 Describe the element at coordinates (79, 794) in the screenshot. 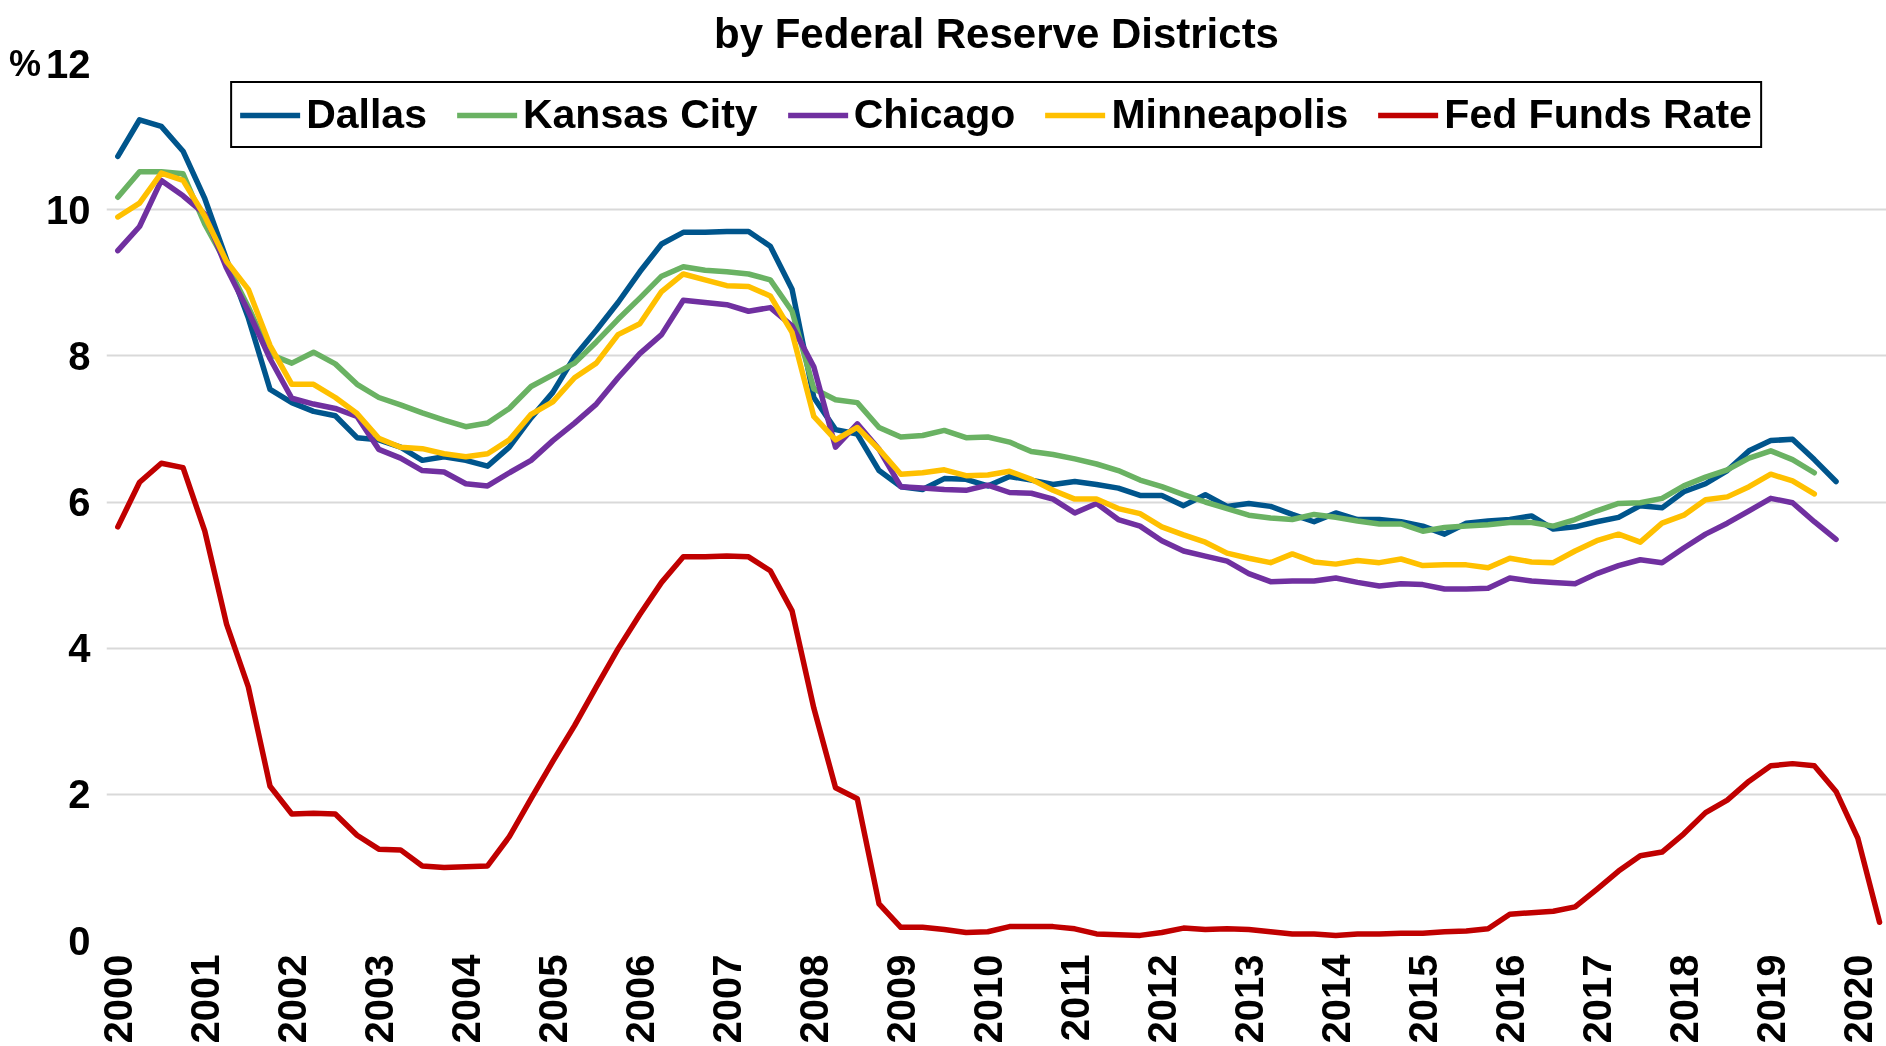

I see `y-tick-label: 2` at that location.